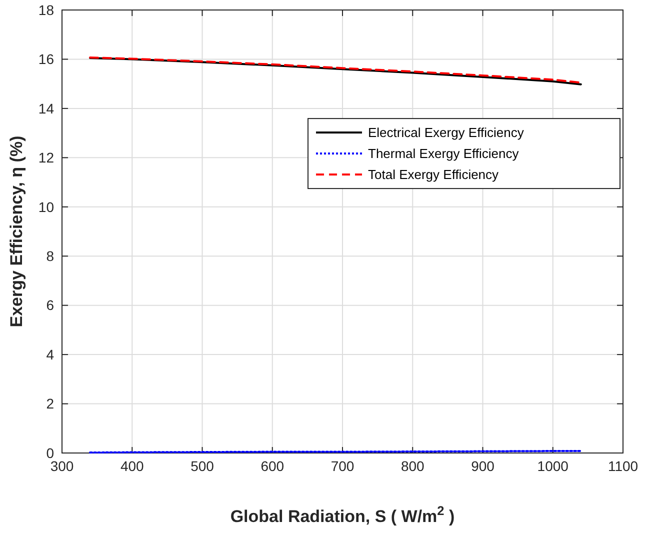 The height and width of the screenshot is (550, 645). What do you see at coordinates (16, 232) in the screenshot?
I see `y-axis-title: Exergy Efficiency, η (%)` at bounding box center [16, 232].